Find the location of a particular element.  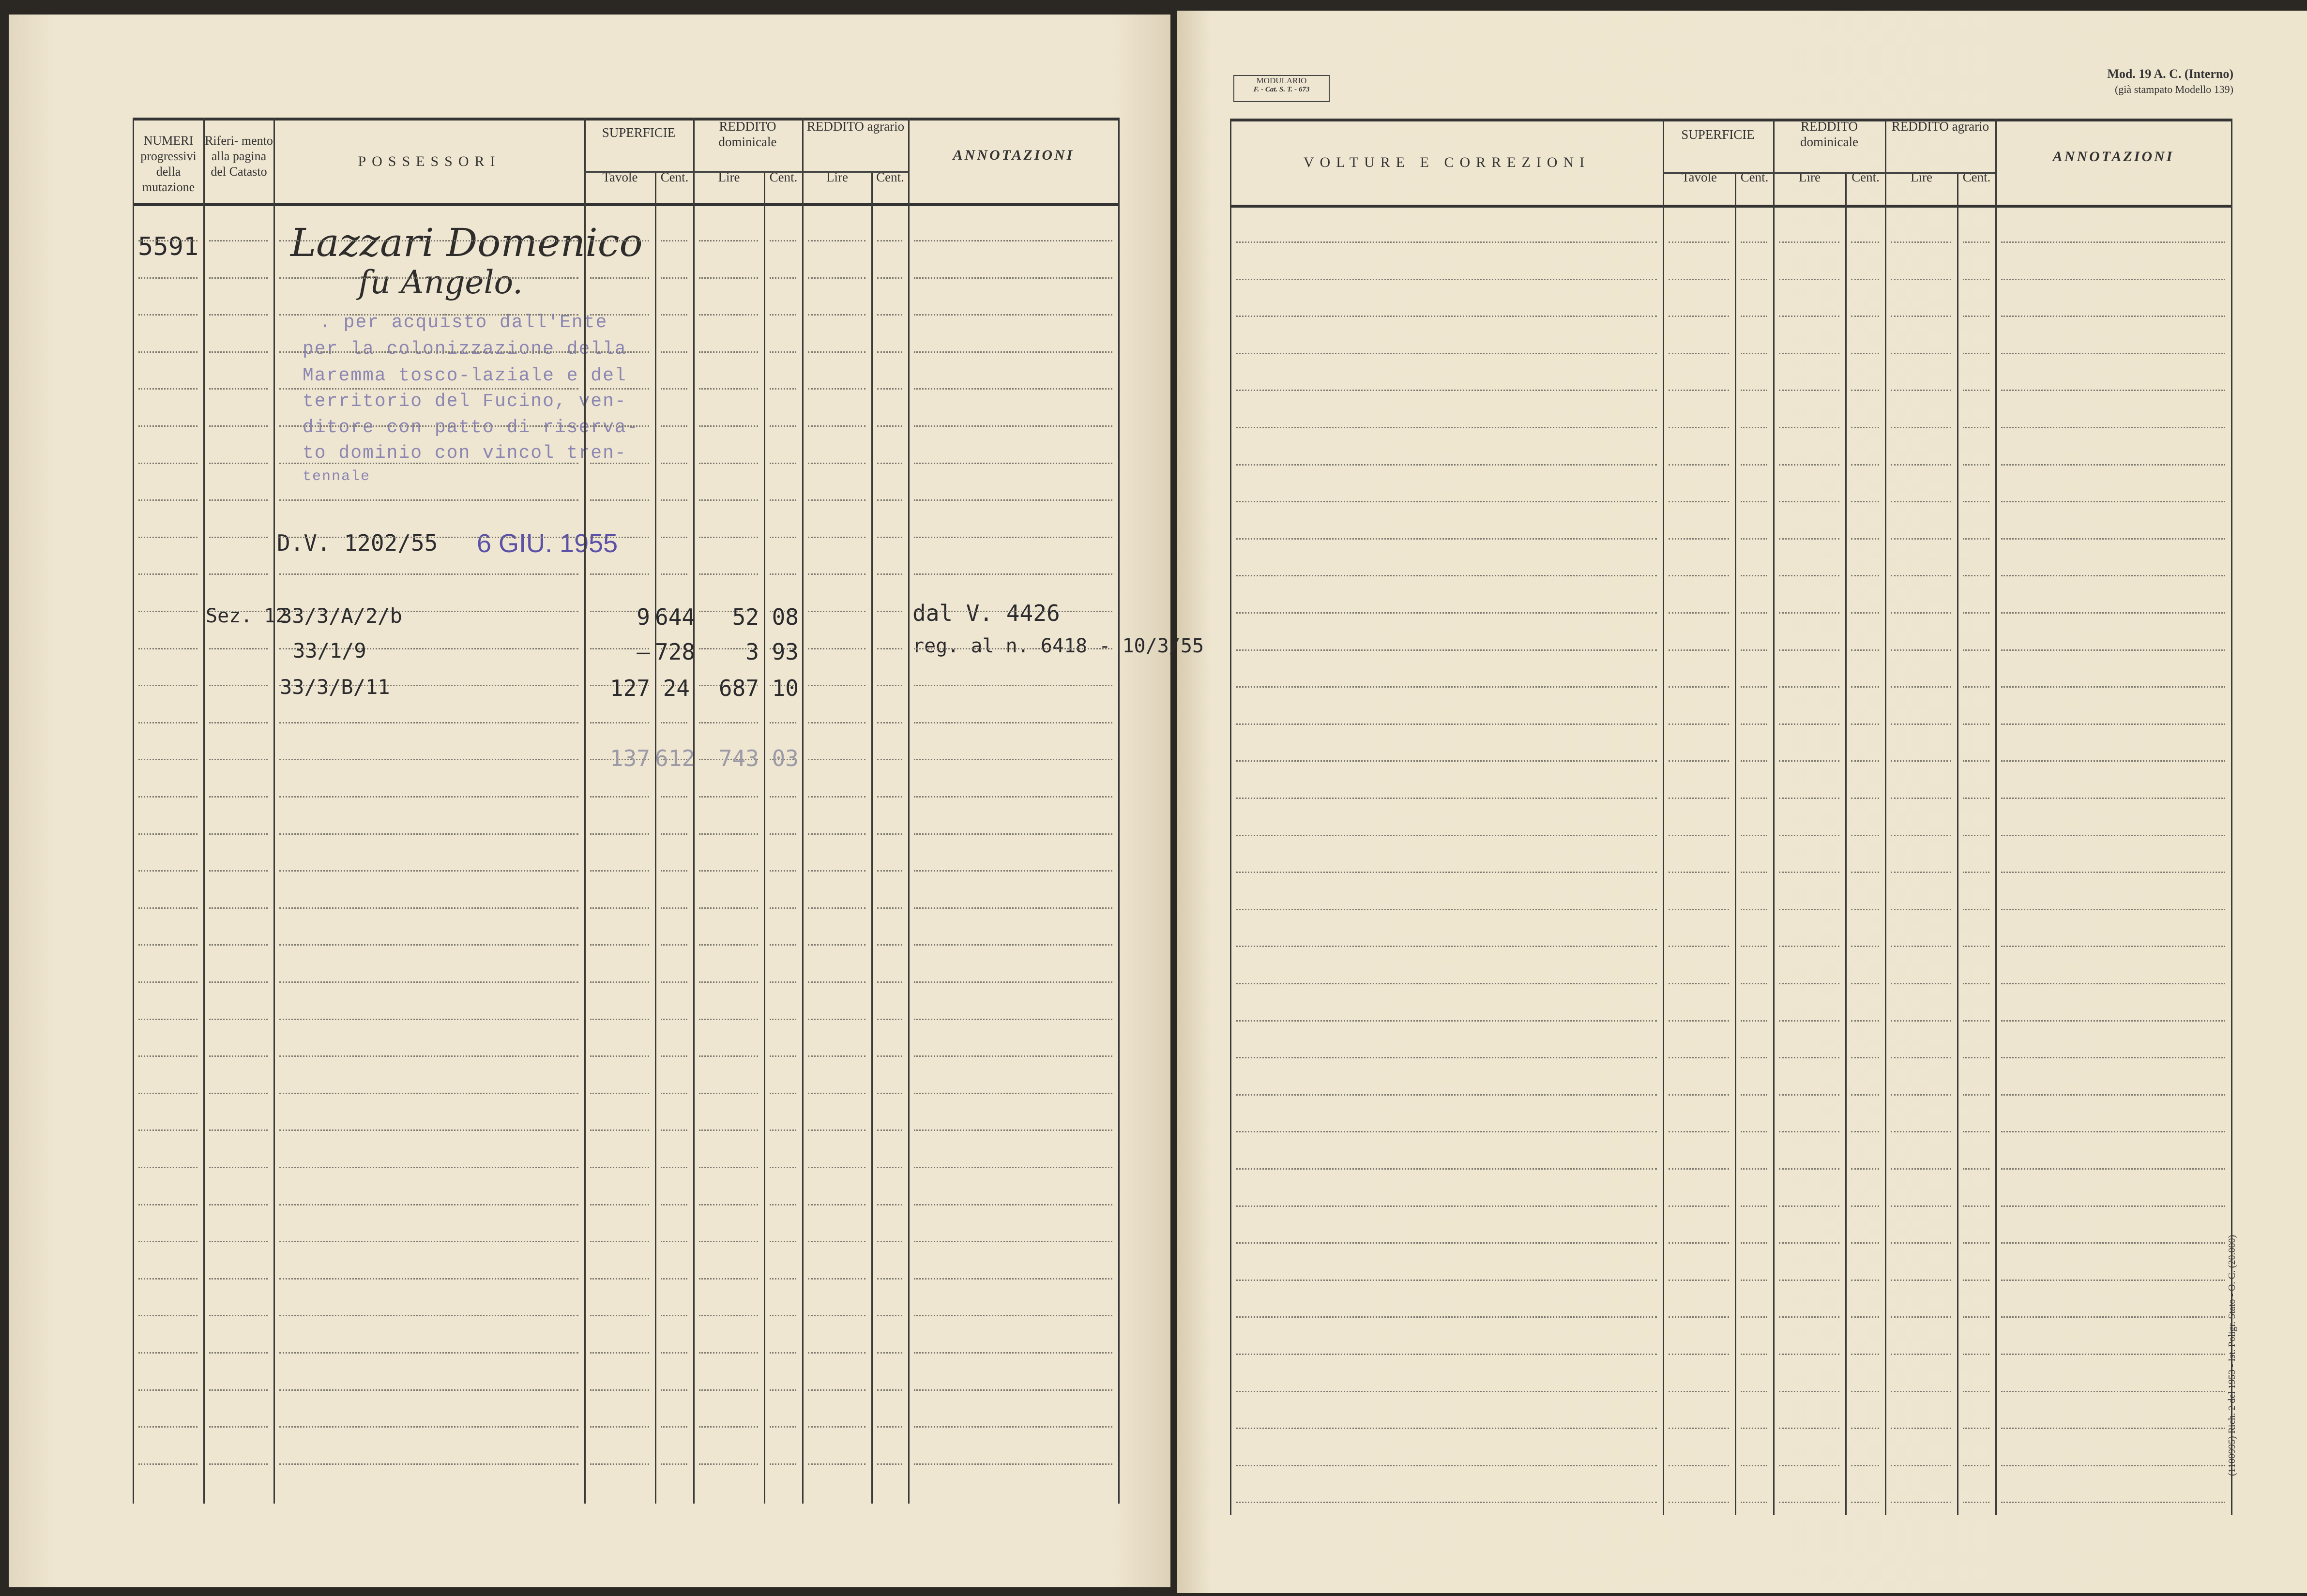

header-numeri: NUMERI progressivi della mutazione is located at coordinates (168, 164).